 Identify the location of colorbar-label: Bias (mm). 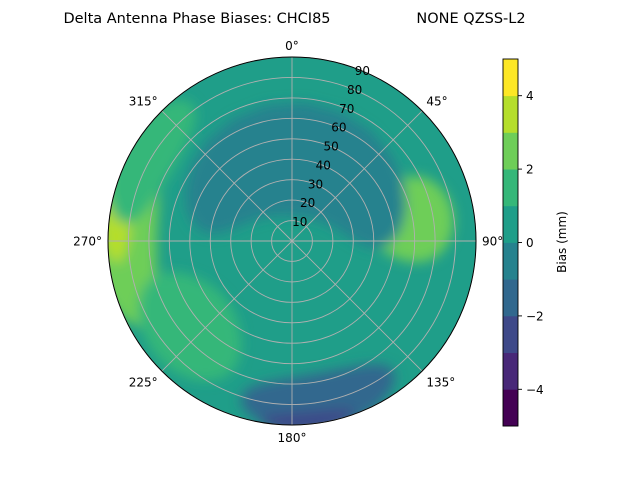
(562, 242).